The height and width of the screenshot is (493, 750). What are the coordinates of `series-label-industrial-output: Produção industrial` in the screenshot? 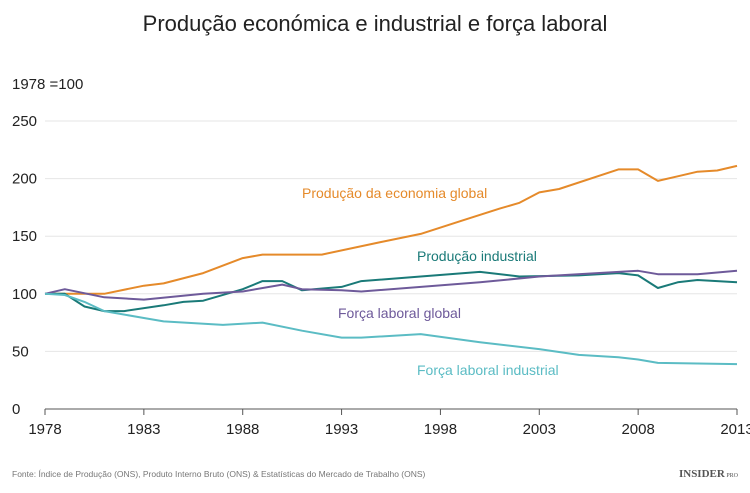 It's located at (477, 256).